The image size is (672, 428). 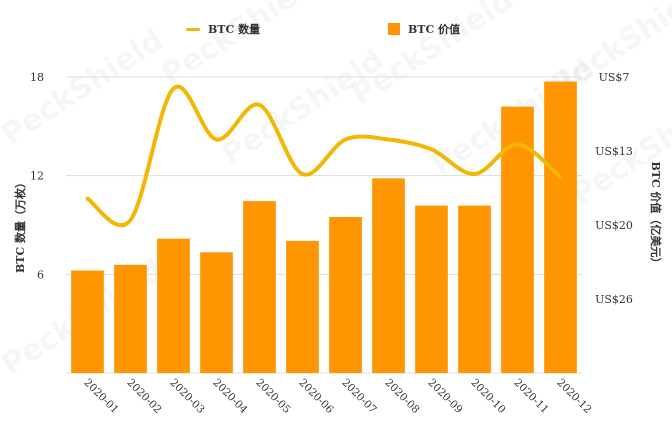 What do you see at coordinates (37, 176) in the screenshot?
I see `y-tick-label: 12` at bounding box center [37, 176].